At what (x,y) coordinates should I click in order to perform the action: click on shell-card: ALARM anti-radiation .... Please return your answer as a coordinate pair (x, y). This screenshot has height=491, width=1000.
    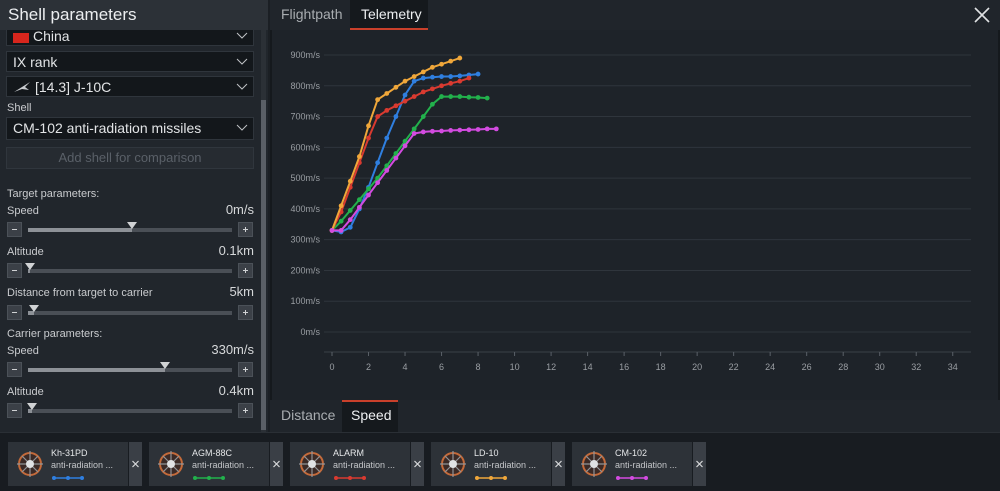
    Looking at the image, I should click on (357, 464).